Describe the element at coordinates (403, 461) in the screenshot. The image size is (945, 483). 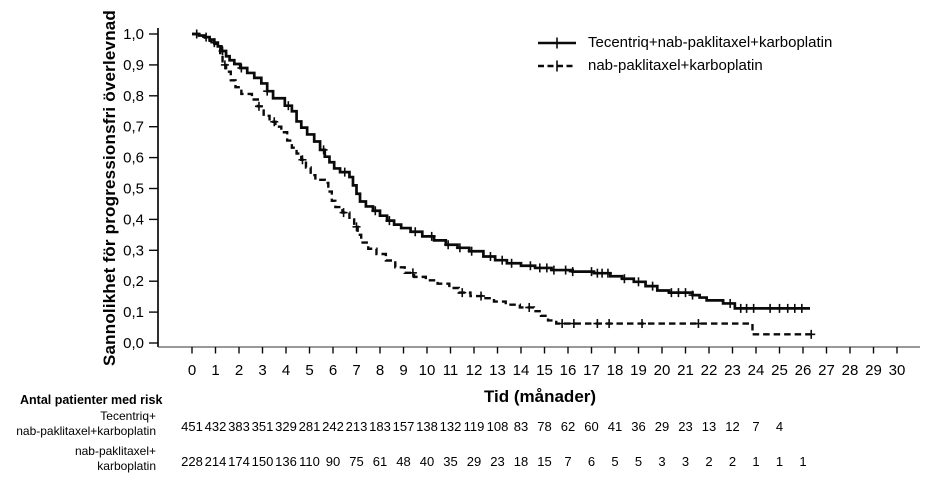
I see `risk-count: 48` at that location.